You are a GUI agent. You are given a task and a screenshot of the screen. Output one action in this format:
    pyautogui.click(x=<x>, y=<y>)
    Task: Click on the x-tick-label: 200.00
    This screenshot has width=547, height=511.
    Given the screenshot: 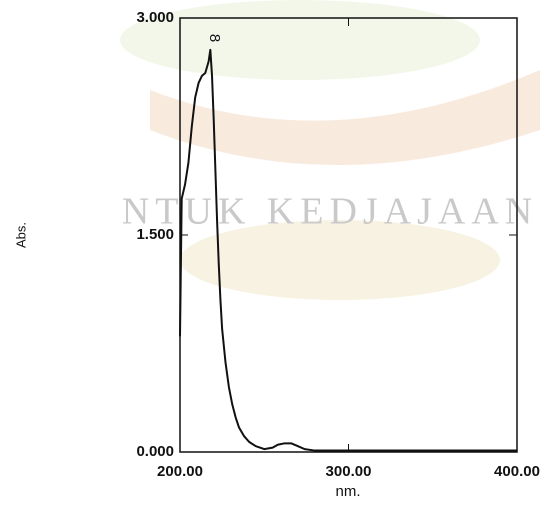 What is the action you would take?
    pyautogui.click(x=180, y=471)
    